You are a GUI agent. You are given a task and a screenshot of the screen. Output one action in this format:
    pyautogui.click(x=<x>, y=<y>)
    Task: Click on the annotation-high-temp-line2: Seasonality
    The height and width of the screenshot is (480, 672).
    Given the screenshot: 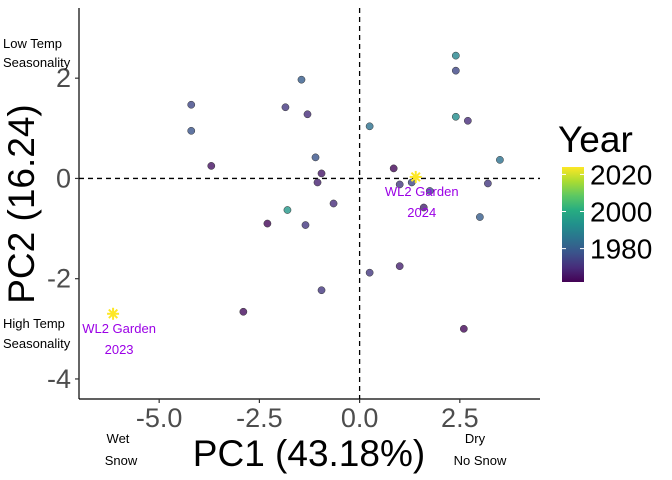 What is the action you would take?
    pyautogui.click(x=37, y=343)
    